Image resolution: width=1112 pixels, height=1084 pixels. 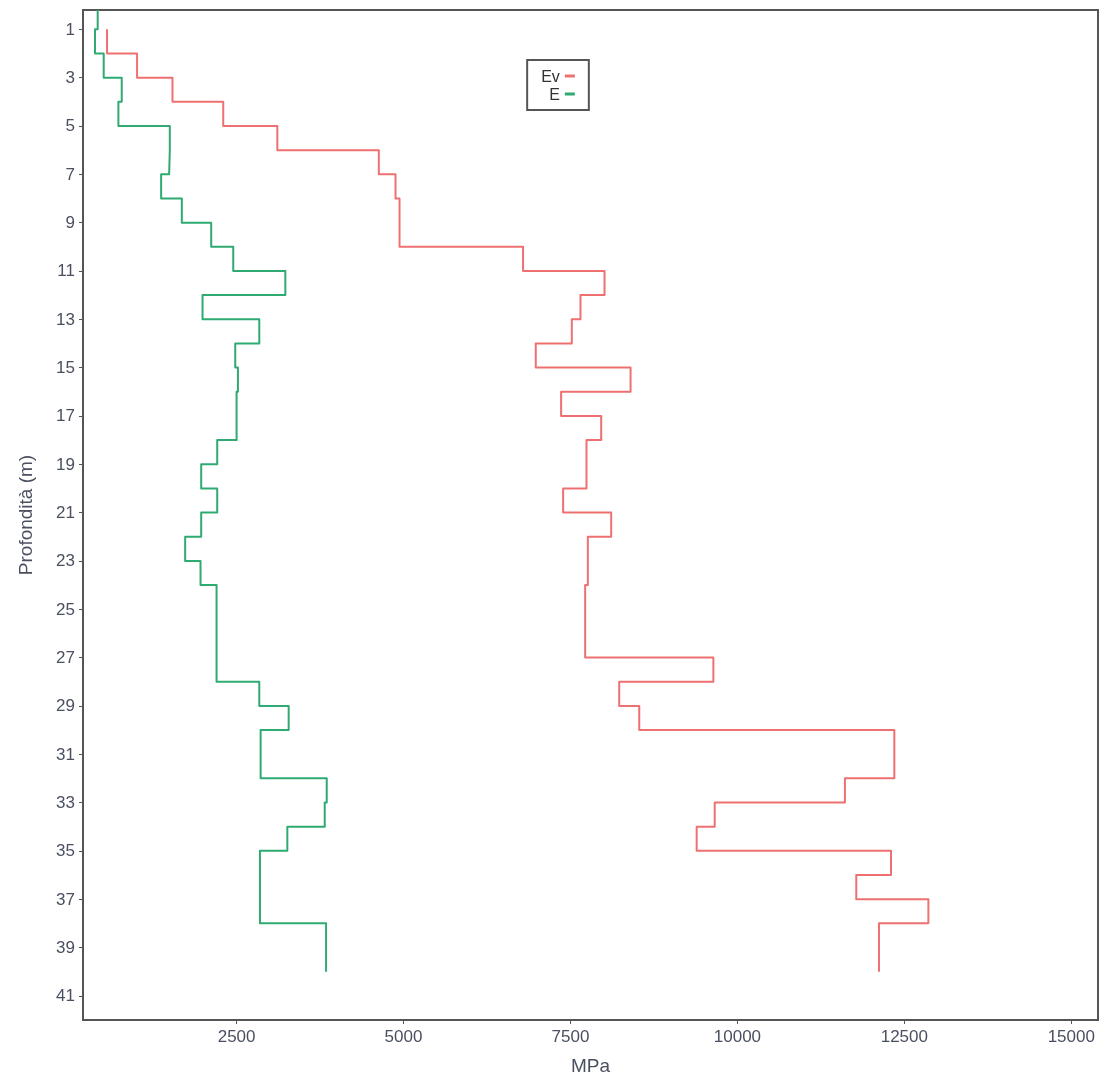 I want to click on x-tick-label: 2500, so click(x=236, y=1036).